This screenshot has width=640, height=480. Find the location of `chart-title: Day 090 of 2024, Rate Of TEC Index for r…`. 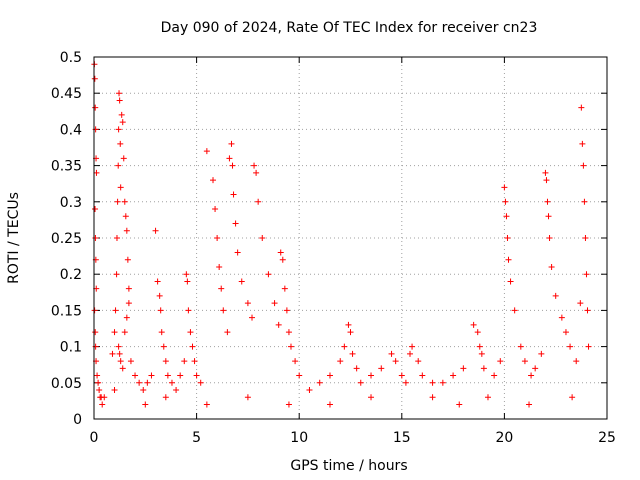

chart-title: Day 090 of 2024, Rate Of TEC Index for r… is located at coordinates (349, 28).